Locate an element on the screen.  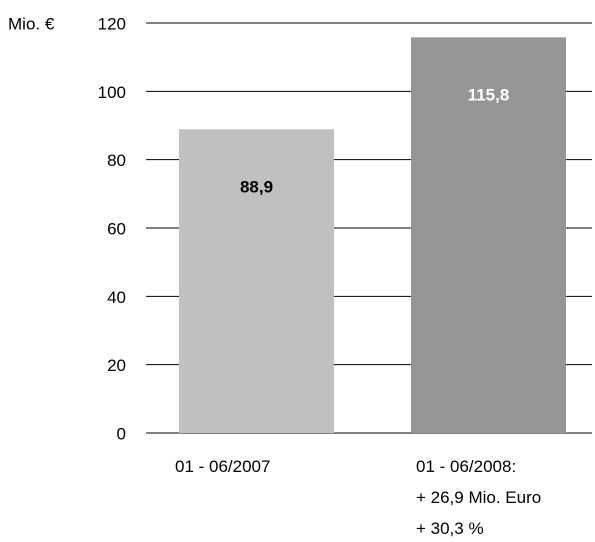
x-category-label: 01 - 06/2007 is located at coordinates (222, 466).